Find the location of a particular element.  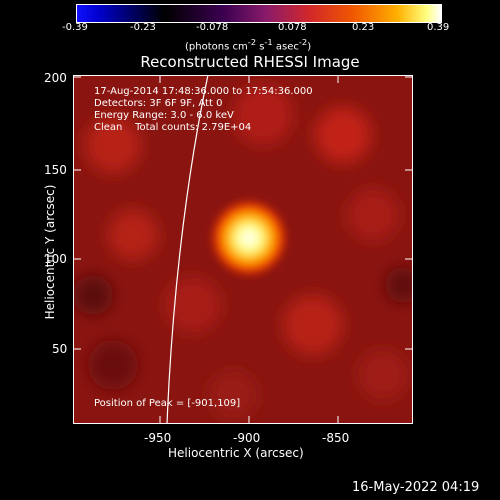

colorbar is located at coordinates (259, 13).